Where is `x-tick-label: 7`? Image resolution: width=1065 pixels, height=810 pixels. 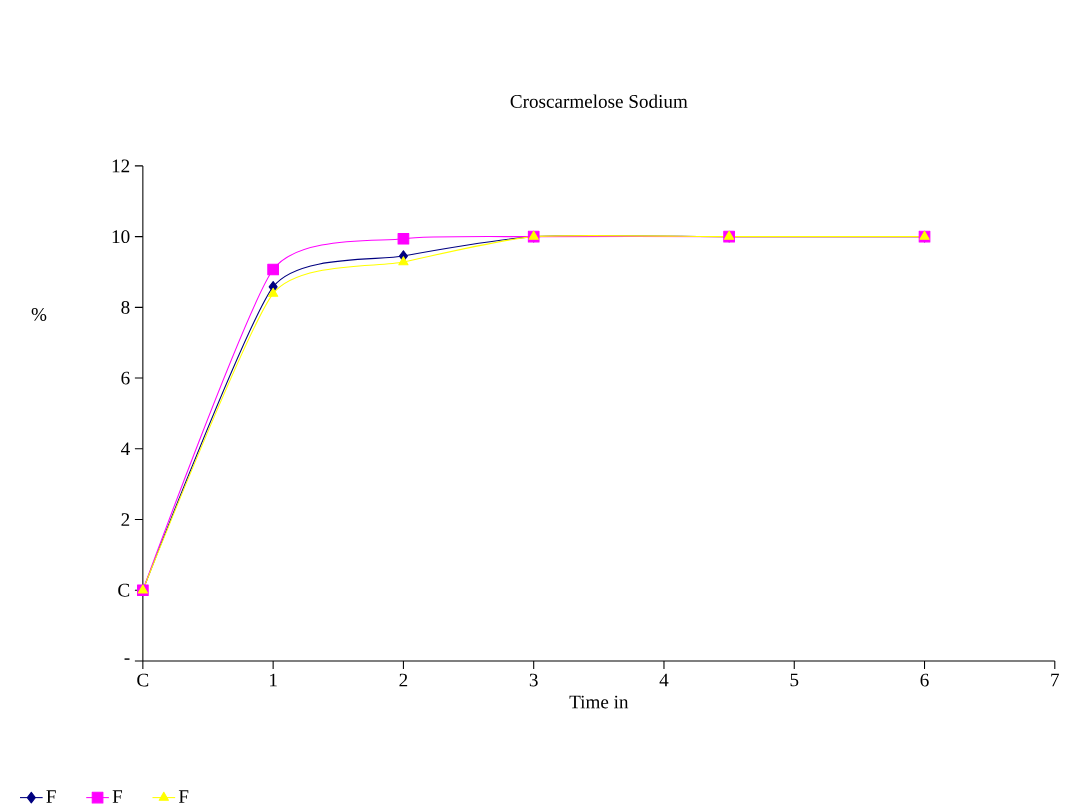 x-tick-label: 7 is located at coordinates (1055, 680).